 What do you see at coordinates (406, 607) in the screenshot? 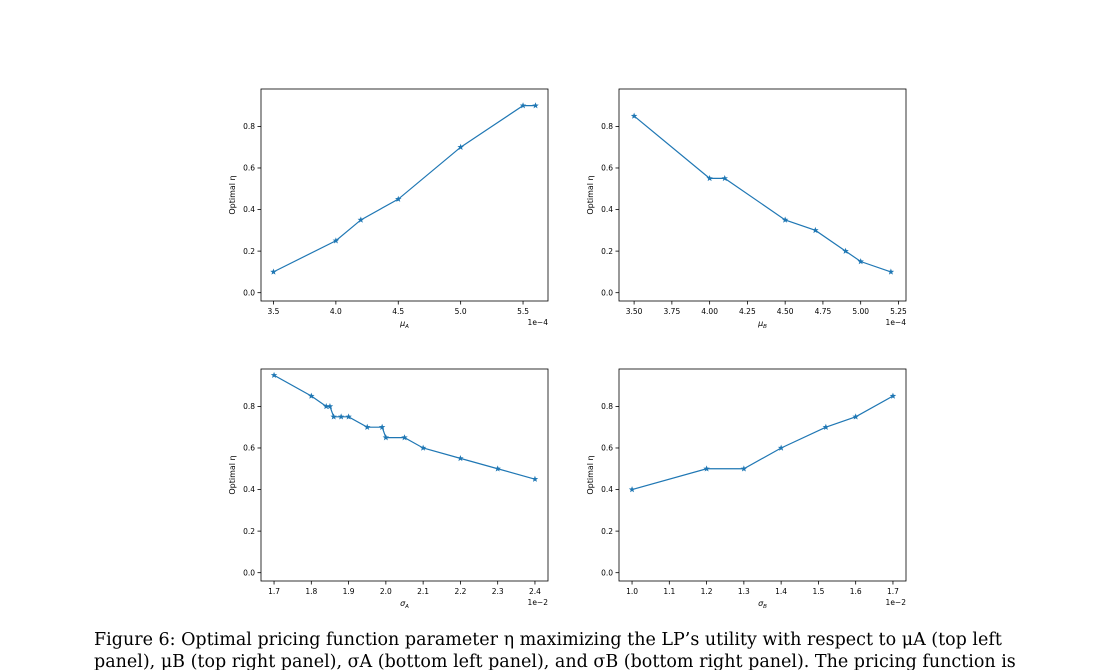
I see `x-axis-subscript: A` at bounding box center [406, 607].